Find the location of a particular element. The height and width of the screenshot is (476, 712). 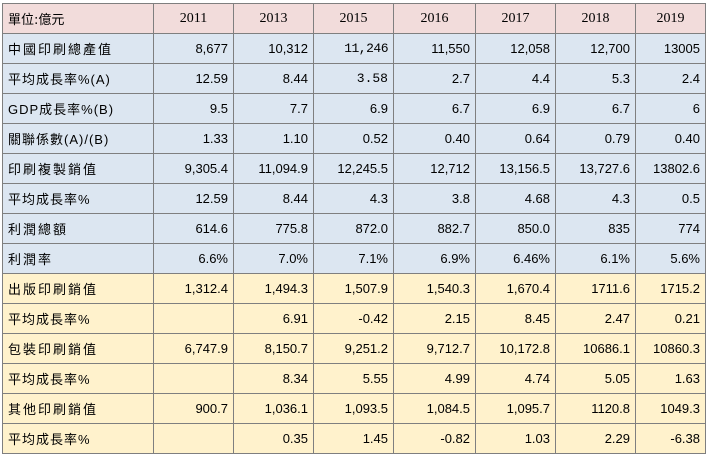

table-cell: 6.9 is located at coordinates (353, 108).